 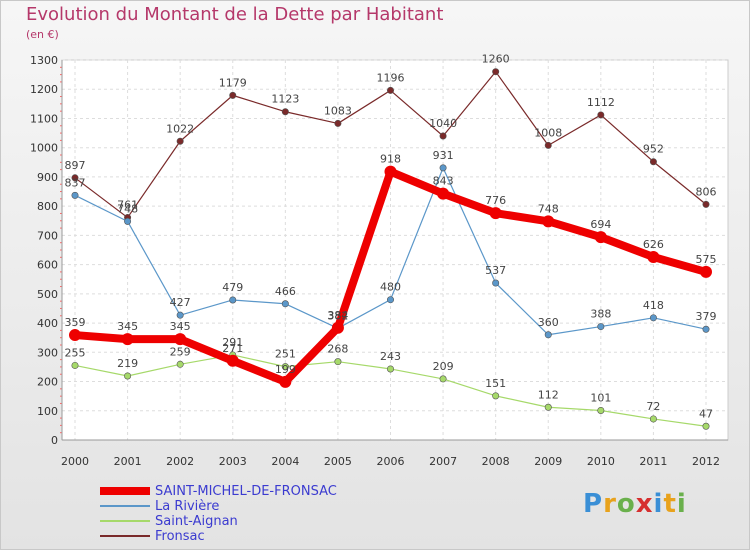 I want to click on data-label: 151, so click(x=495, y=383).